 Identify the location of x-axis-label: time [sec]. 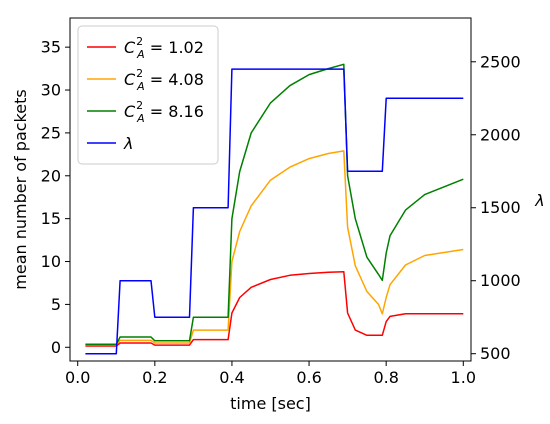
(270, 403).